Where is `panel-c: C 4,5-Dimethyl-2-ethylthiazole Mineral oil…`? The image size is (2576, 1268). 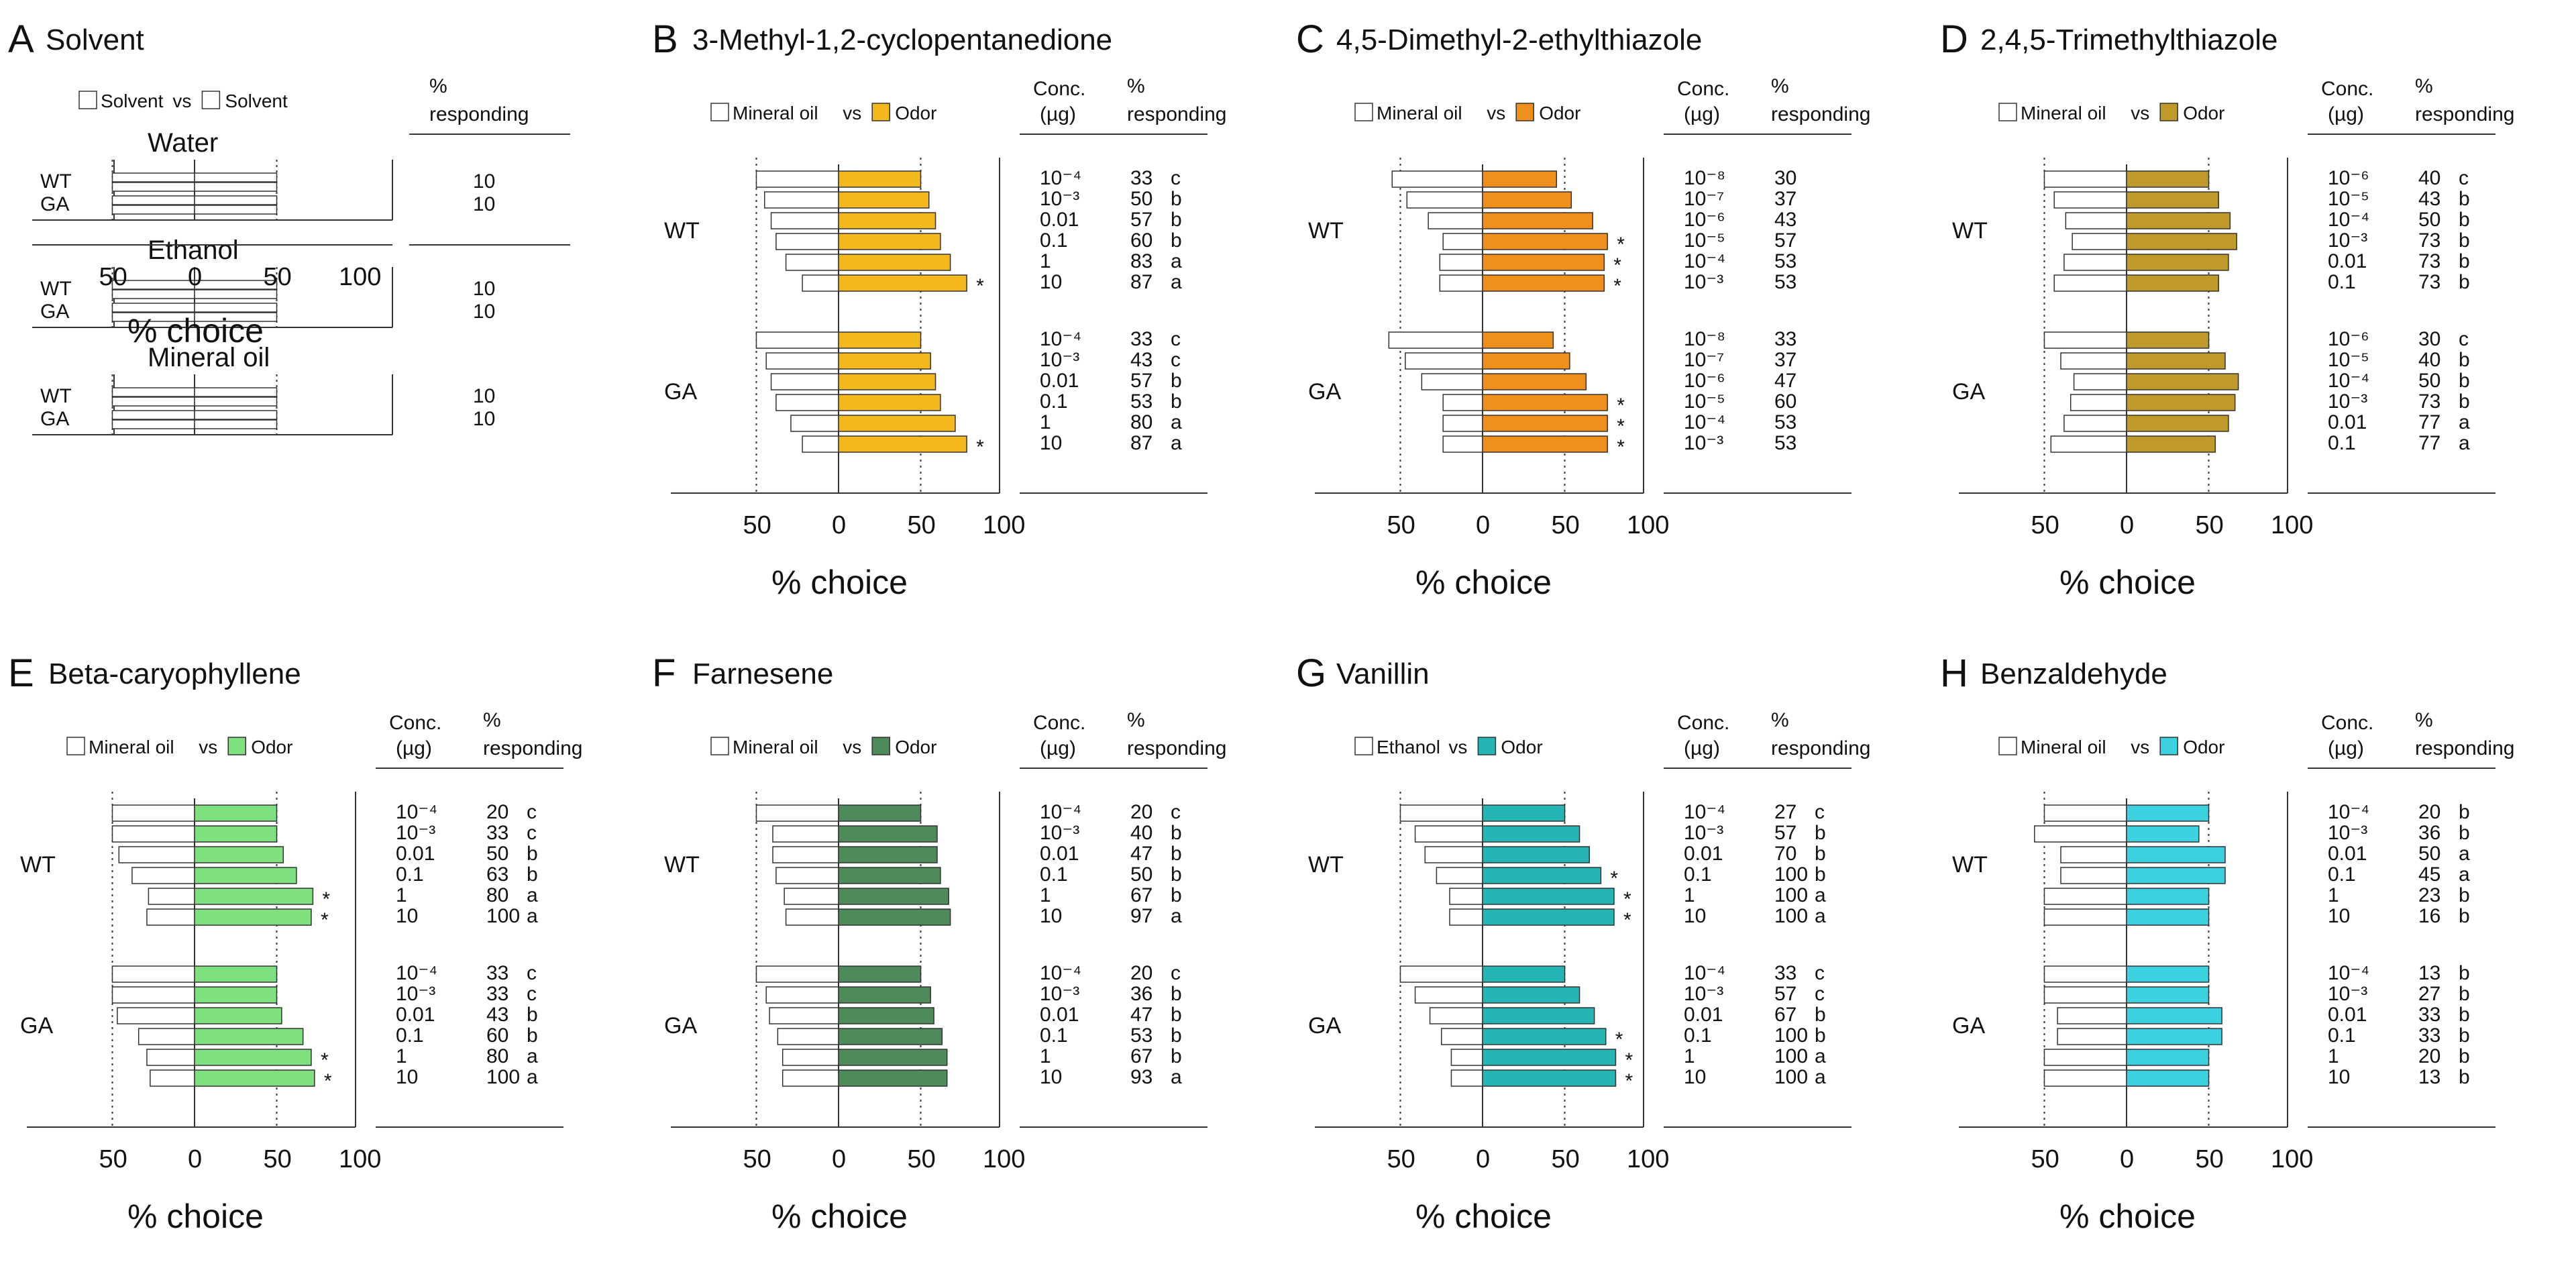
panel-c: C 4,5-Dimethyl-2-ethylthiazole Mineral oil… is located at coordinates (1583, 309).